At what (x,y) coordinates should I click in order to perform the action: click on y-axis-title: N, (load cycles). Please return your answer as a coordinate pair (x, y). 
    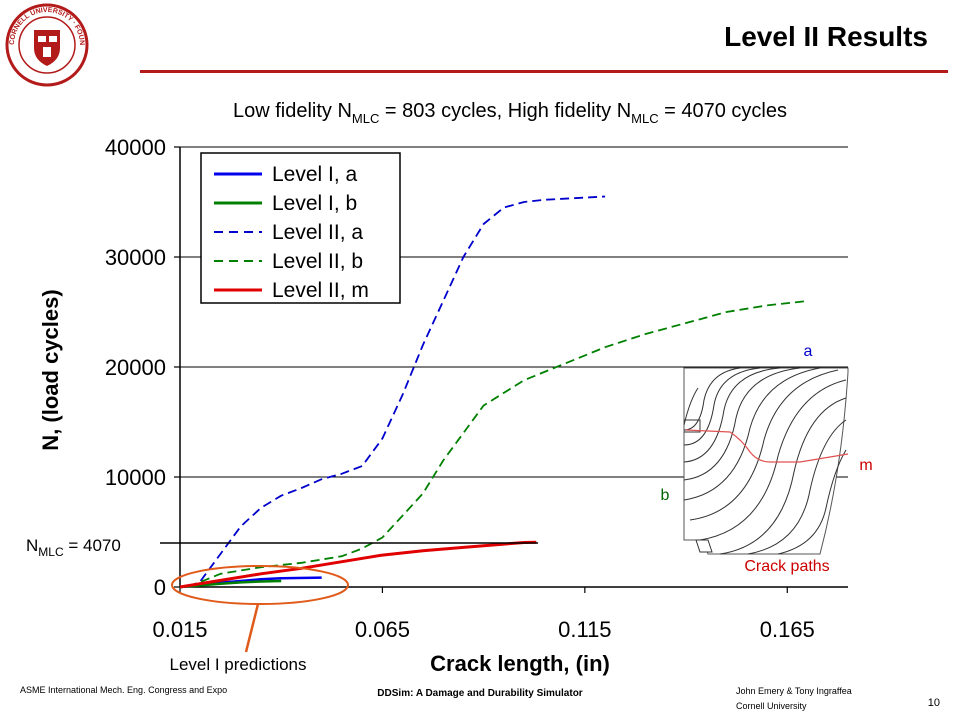
    Looking at the image, I should click on (50, 369).